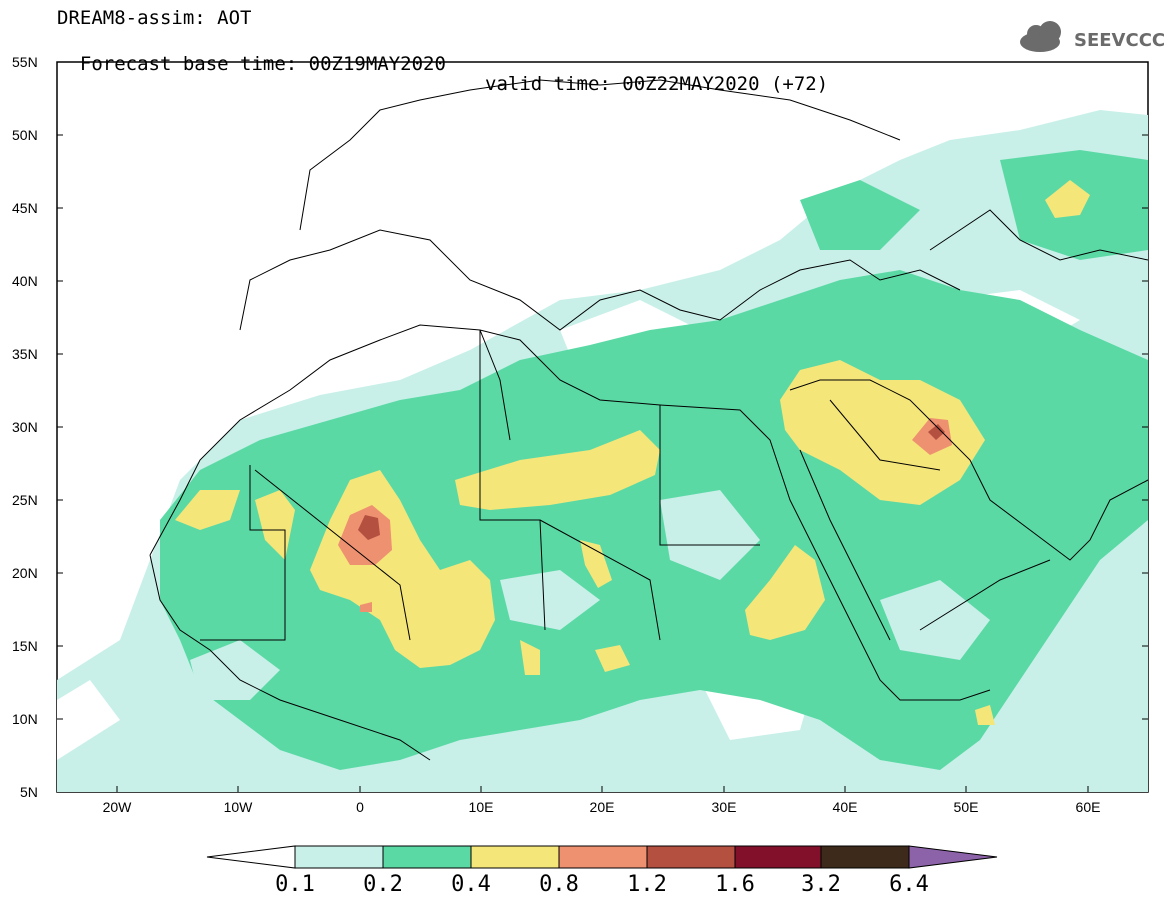 The image size is (1165, 905). What do you see at coordinates (25, 135) in the screenshot?
I see `lat-label: 50N` at bounding box center [25, 135].